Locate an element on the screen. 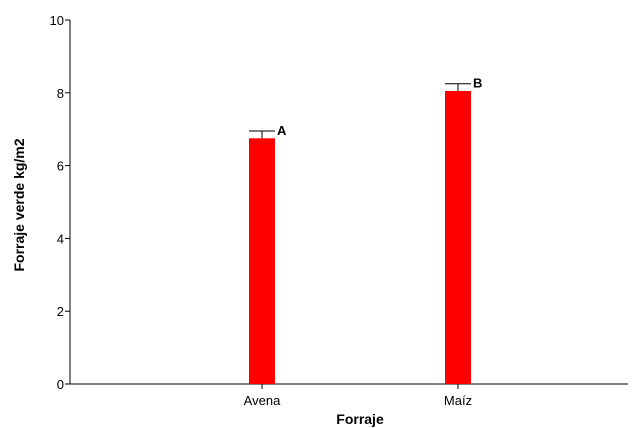  y-axis: 0 2 4 6 8 10 is located at coordinates (60, 202).